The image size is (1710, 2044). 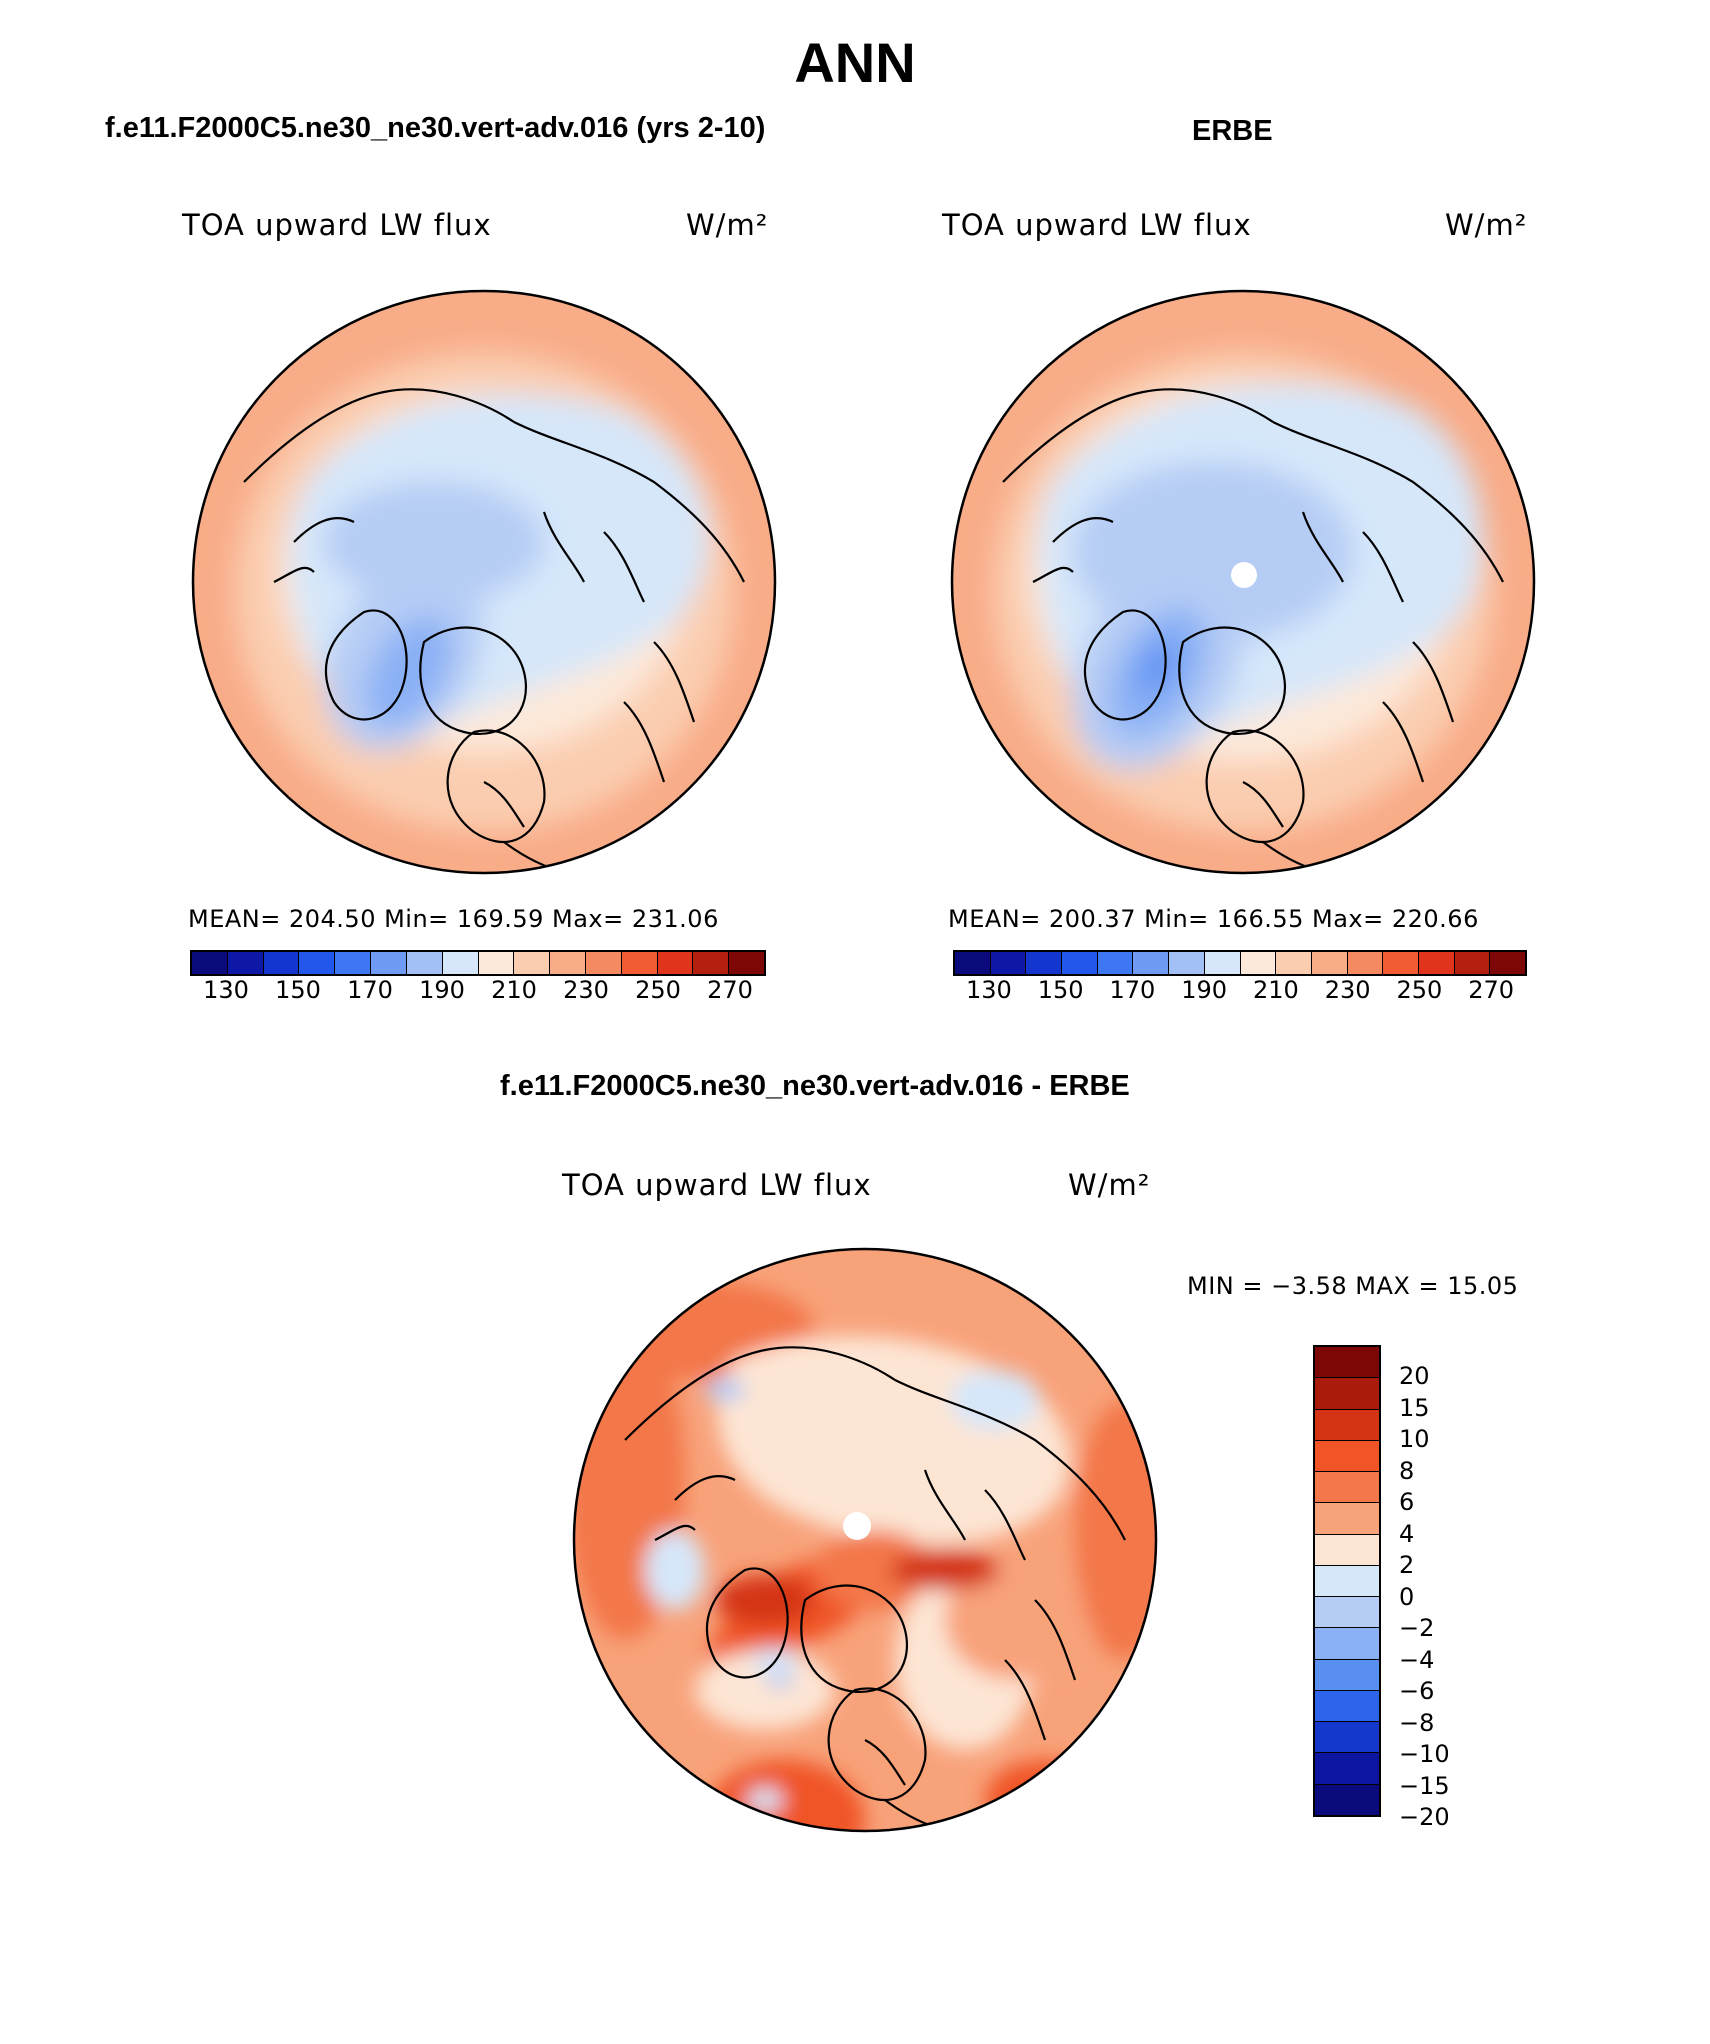 What do you see at coordinates (226, 990) in the screenshot?
I see `panel-1-colorbar-tick-label: 130` at bounding box center [226, 990].